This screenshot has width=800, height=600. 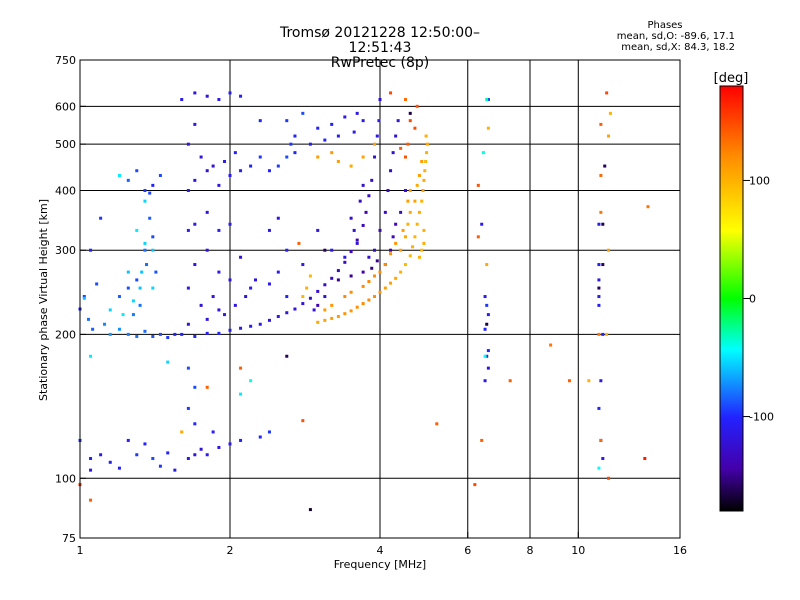 What do you see at coordinates (380, 564) in the screenshot?
I see `x-axis-label: Frequency [MHz]` at bounding box center [380, 564].